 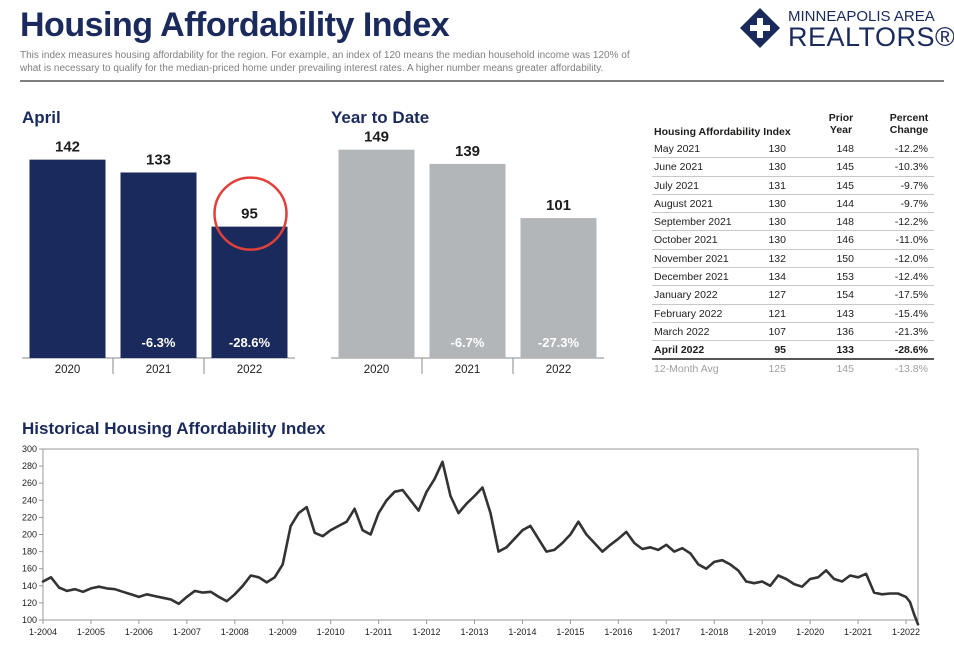 I want to click on y-tick-label: 280, so click(x=29, y=466).